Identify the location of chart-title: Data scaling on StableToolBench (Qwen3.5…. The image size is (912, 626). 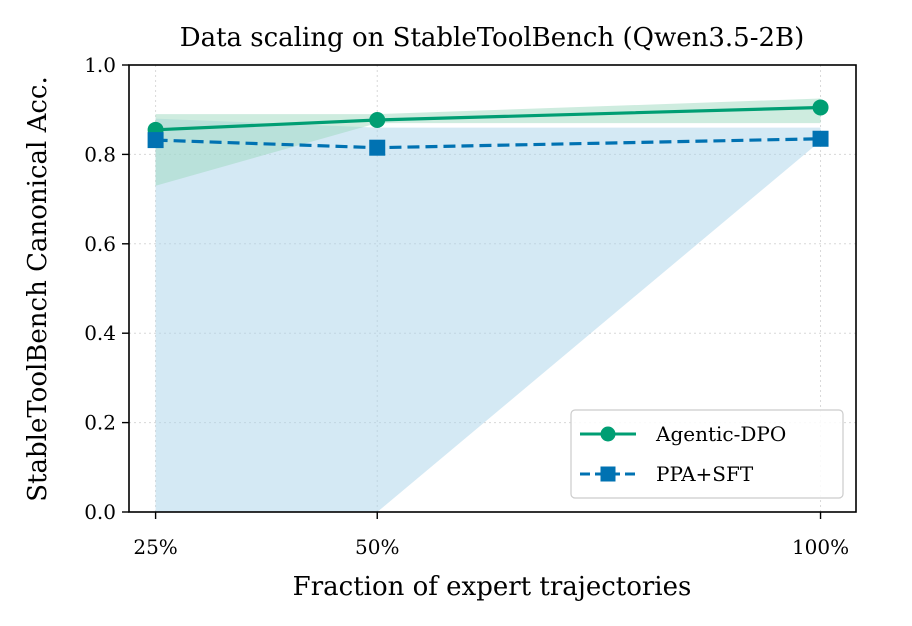
(492, 38).